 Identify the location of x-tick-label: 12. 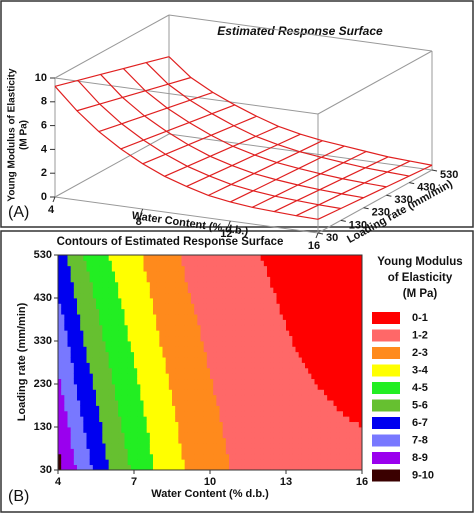
(226, 234).